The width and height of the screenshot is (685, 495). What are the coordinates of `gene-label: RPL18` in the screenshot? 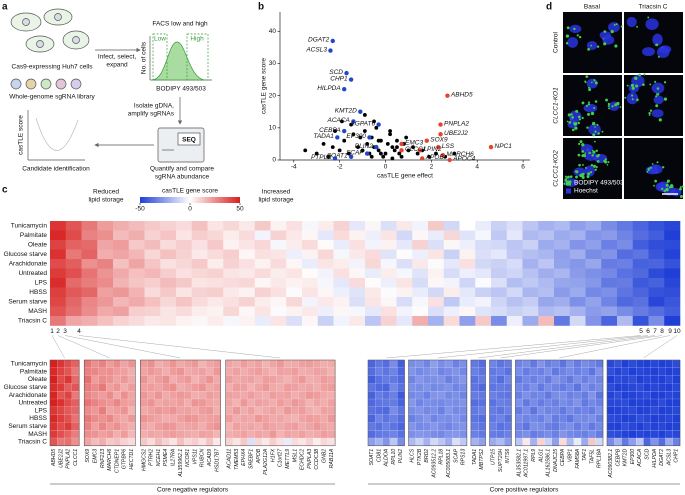 It's located at (442, 457).